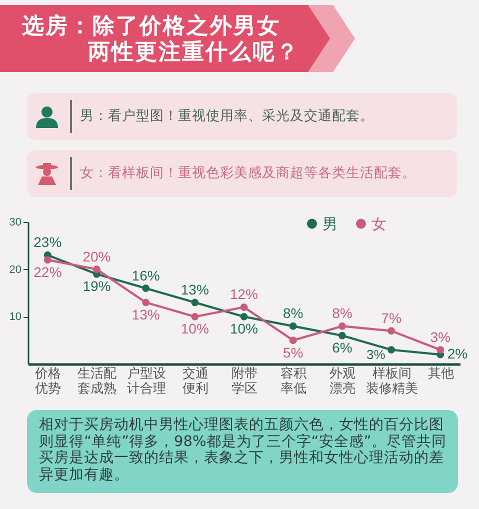  I want to click on x-tick-label: 价格优势, so click(48, 381).